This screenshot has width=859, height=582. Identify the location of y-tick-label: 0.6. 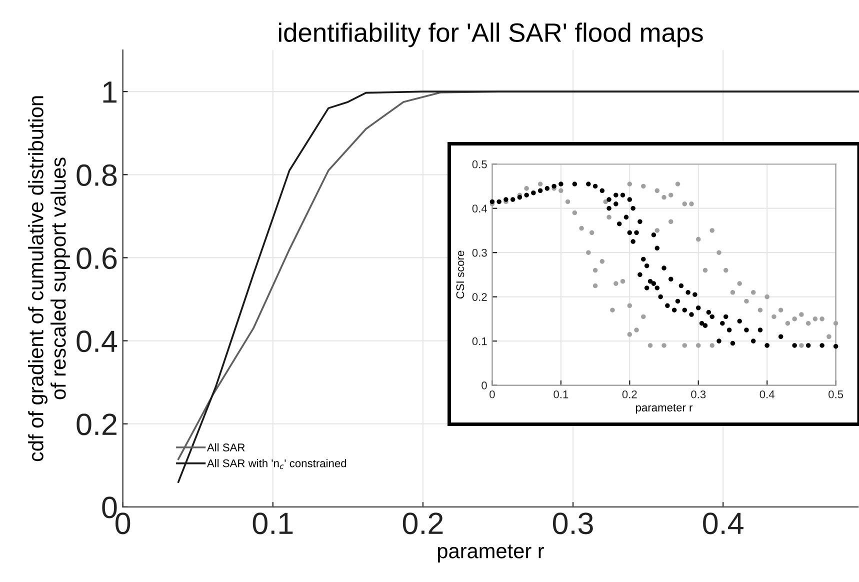
(96, 258).